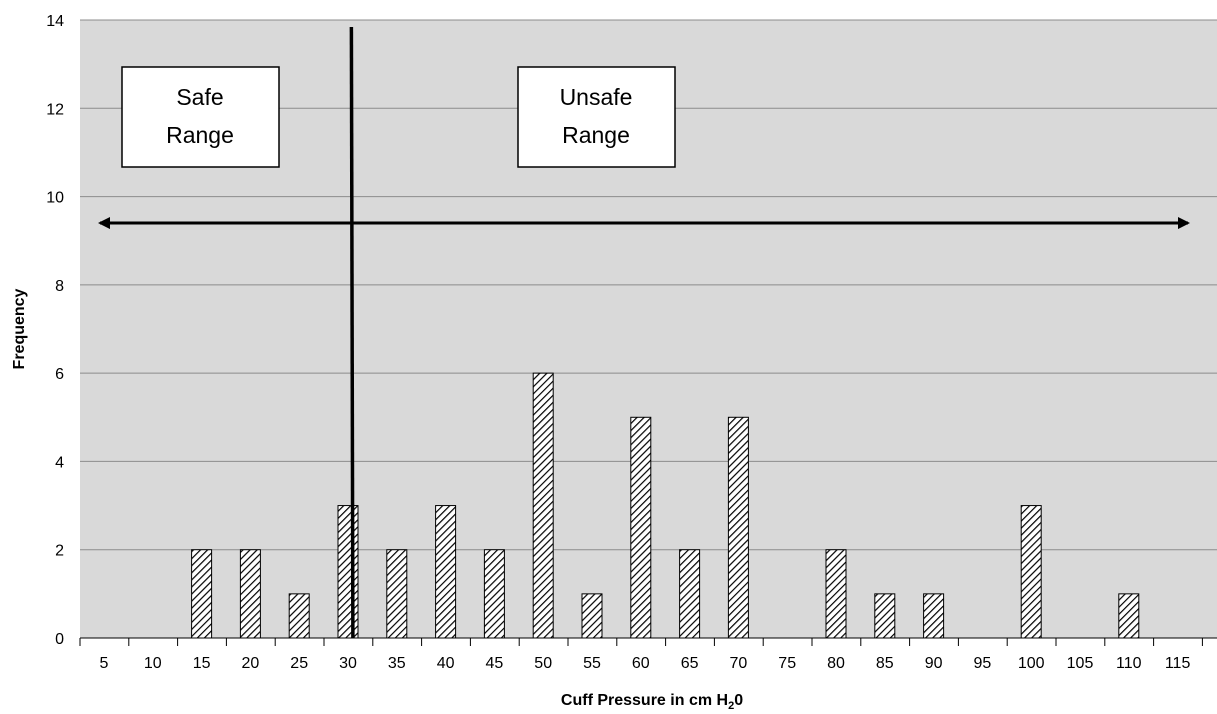  What do you see at coordinates (200, 117) in the screenshot?
I see `safe-range-box: Safe Range` at bounding box center [200, 117].